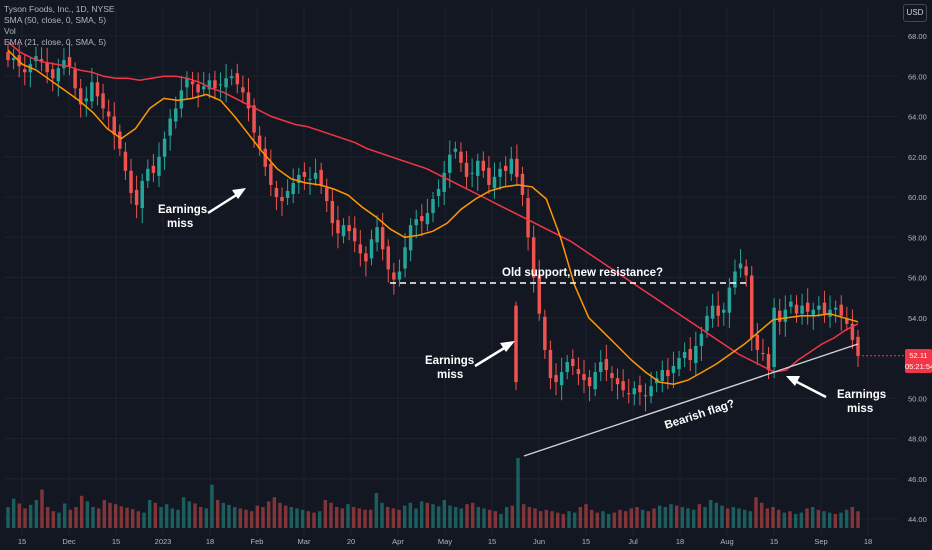  I want to click on legend-title: Tyson Foods, Inc., 1D, NYSE, so click(59, 9).